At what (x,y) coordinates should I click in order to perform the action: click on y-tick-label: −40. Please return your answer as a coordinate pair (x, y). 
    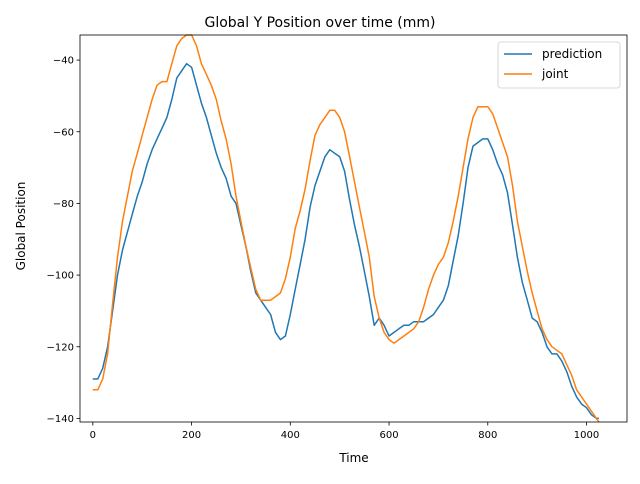
    Looking at the image, I should click on (63, 61).